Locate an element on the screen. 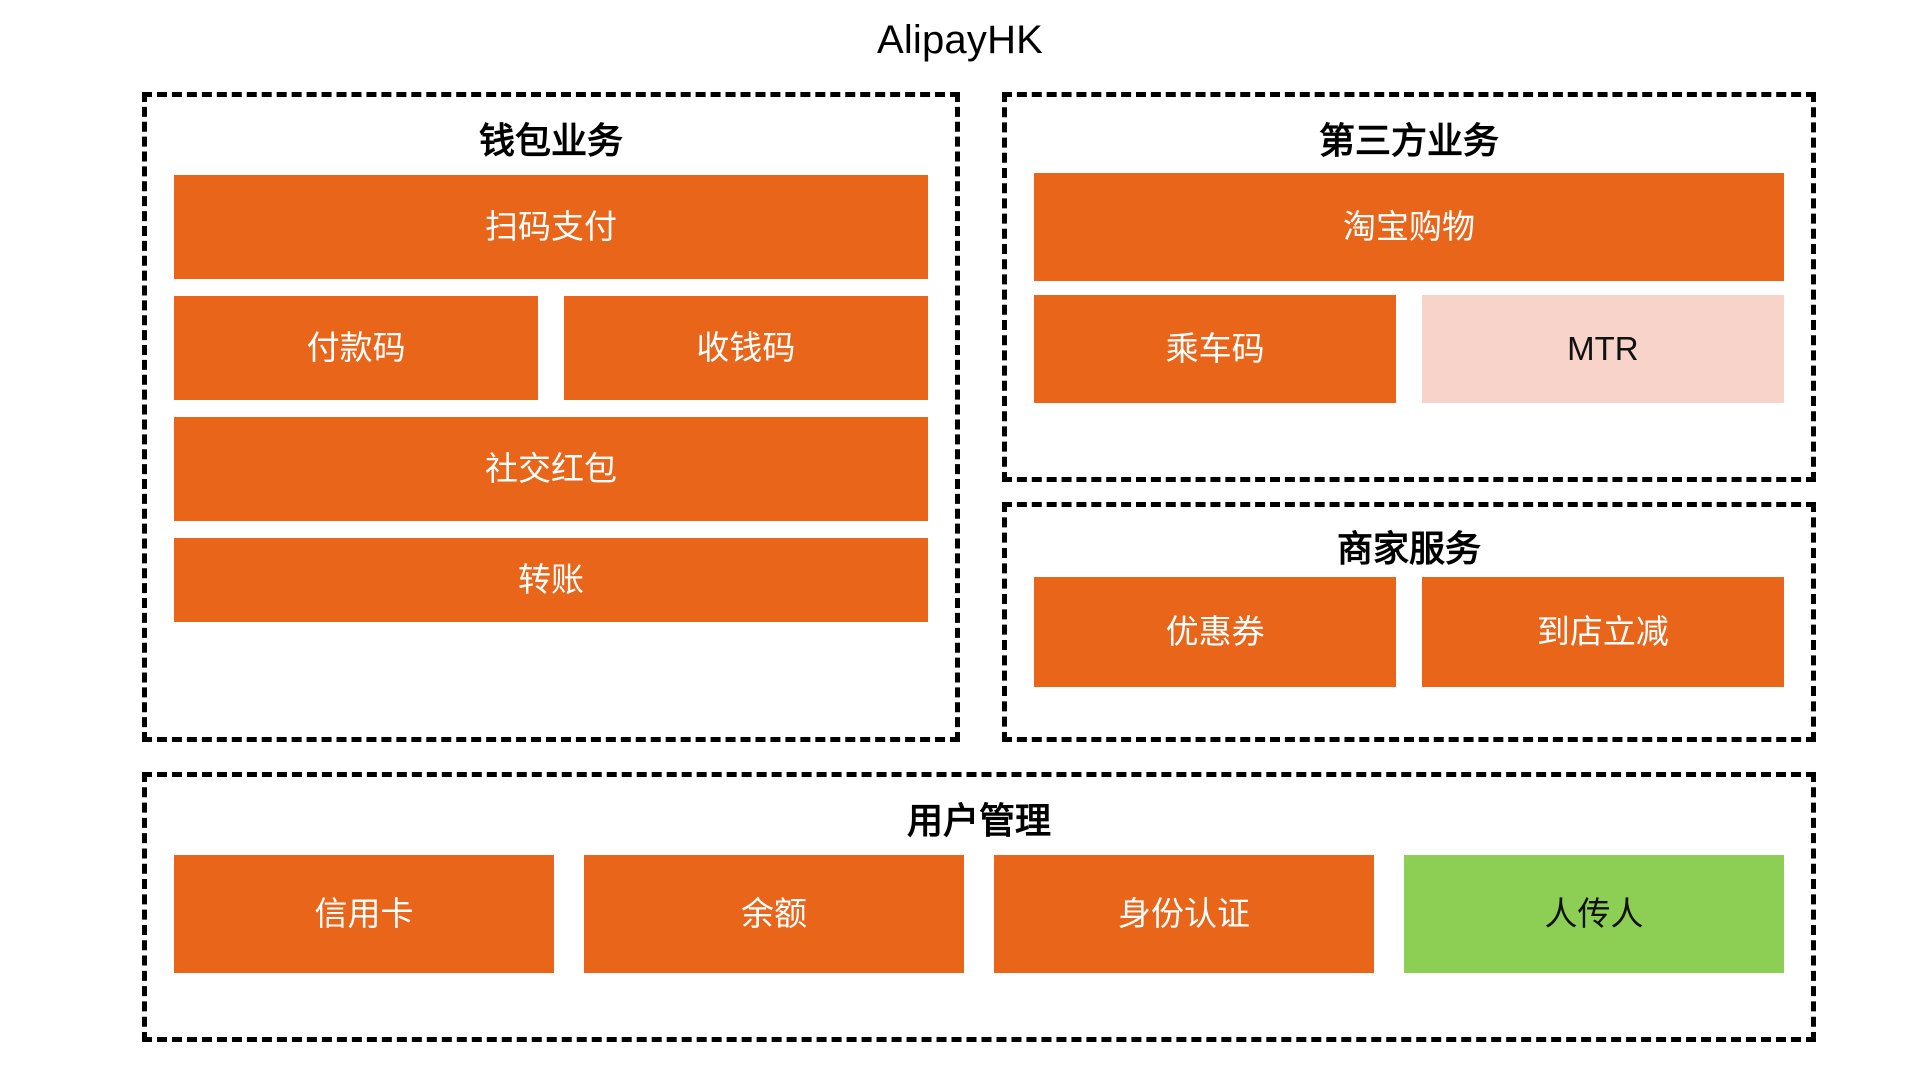  node-scan-pay: 扫码支付 is located at coordinates (551, 227).